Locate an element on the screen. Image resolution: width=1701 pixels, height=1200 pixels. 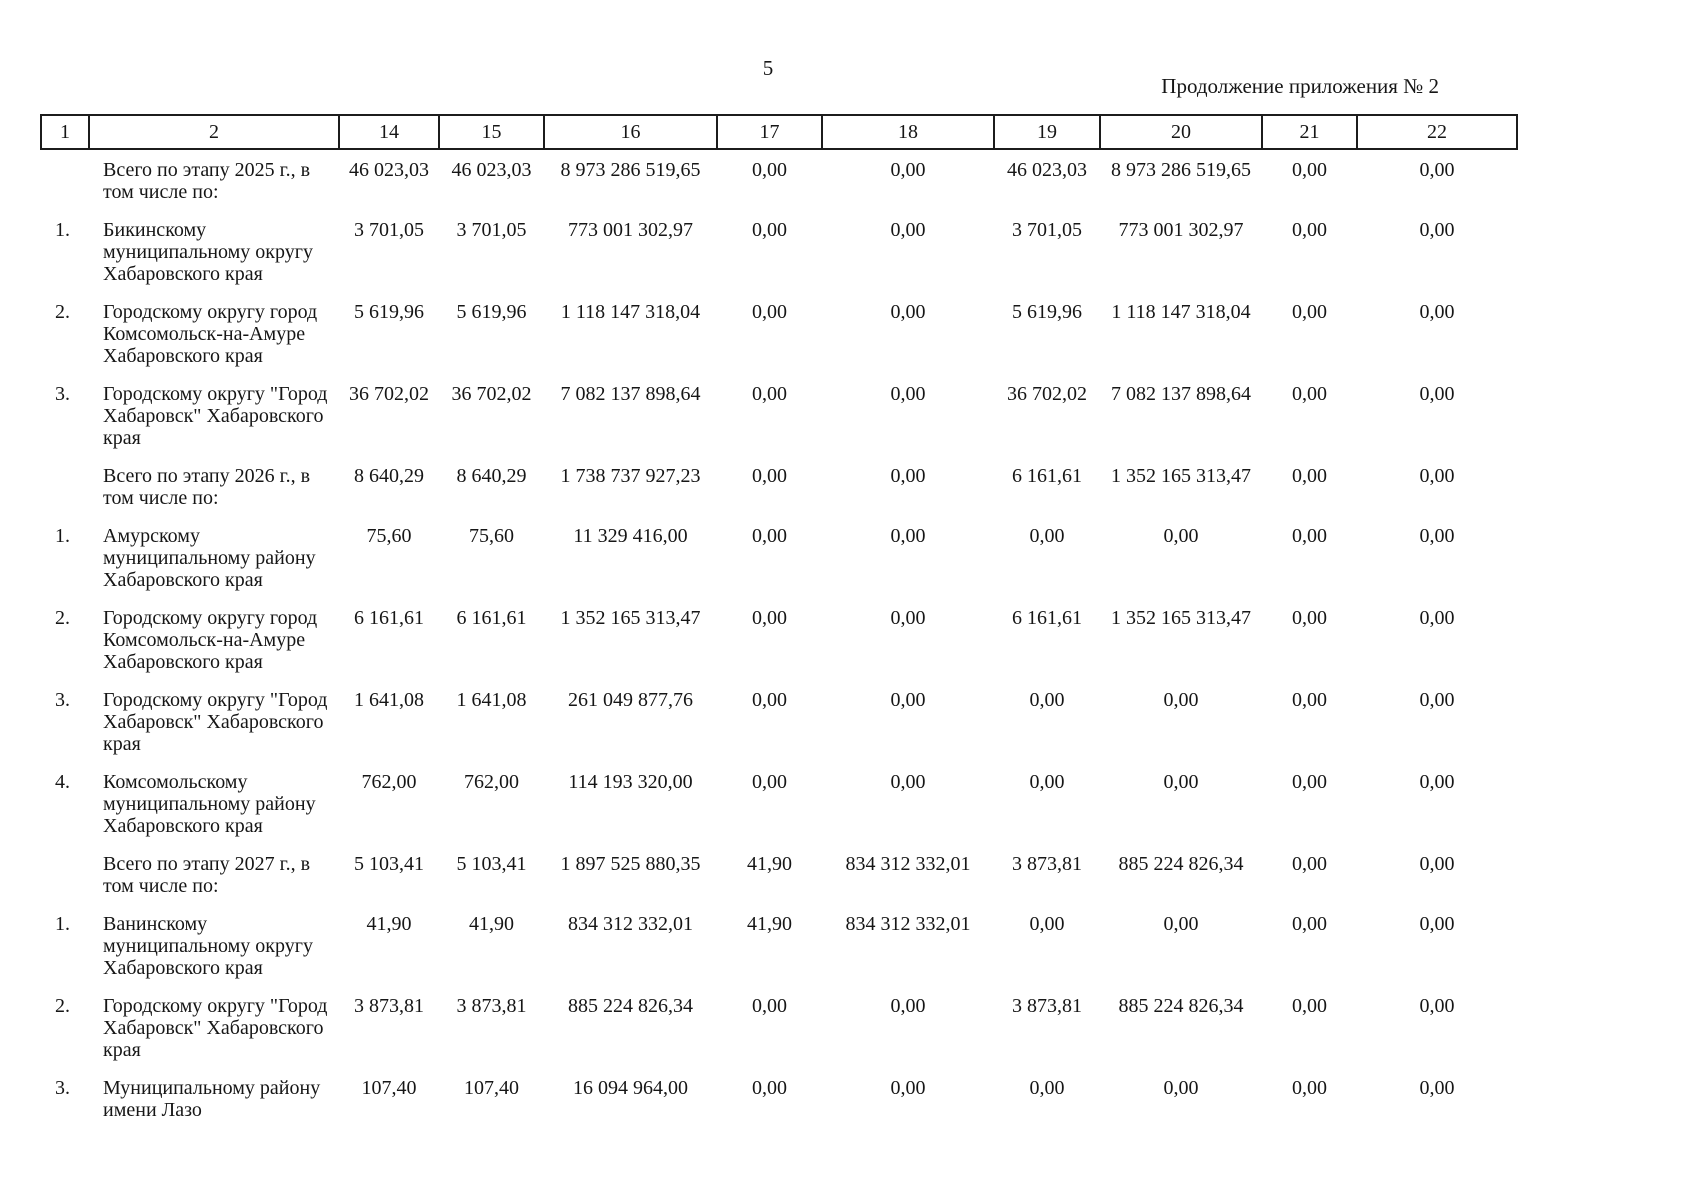
column-header: 15 is located at coordinates (491, 132).